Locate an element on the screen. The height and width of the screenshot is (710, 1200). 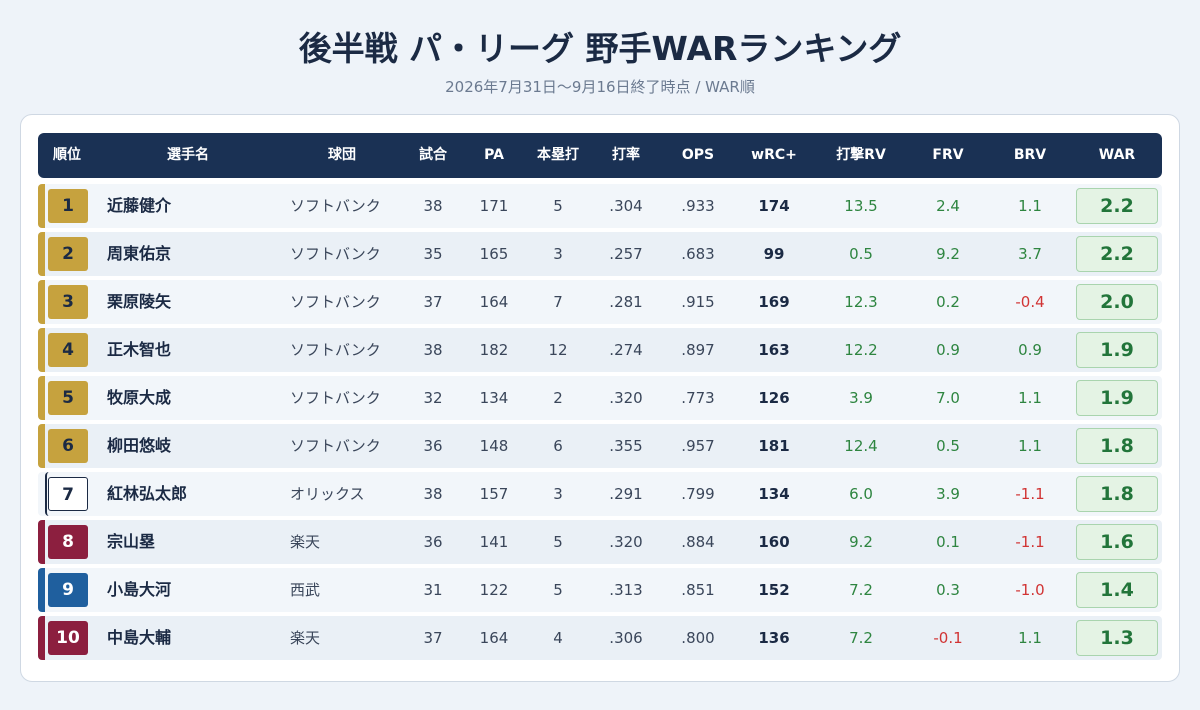
cell-brv: -1.0 is located at coordinates (1030, 590).